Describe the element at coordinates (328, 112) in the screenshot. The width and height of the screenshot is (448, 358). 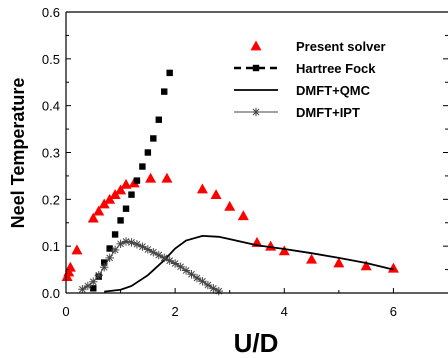
I see `legend-label: DMFT+IPT` at that location.